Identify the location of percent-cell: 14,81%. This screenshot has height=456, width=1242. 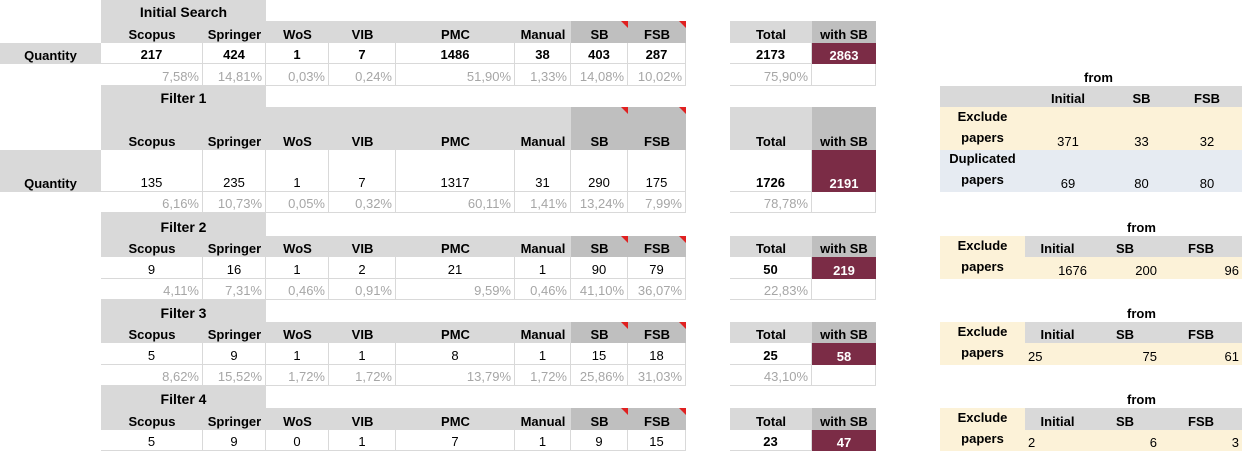
(234, 75).